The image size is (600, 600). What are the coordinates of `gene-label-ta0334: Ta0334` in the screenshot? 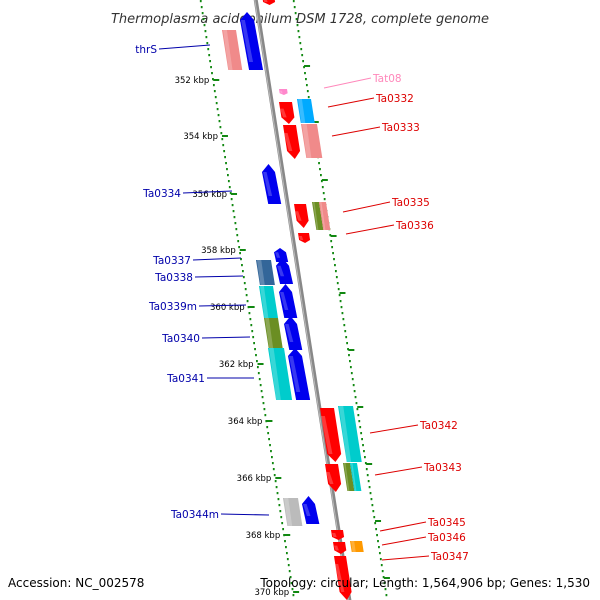 It's located at (161, 194).